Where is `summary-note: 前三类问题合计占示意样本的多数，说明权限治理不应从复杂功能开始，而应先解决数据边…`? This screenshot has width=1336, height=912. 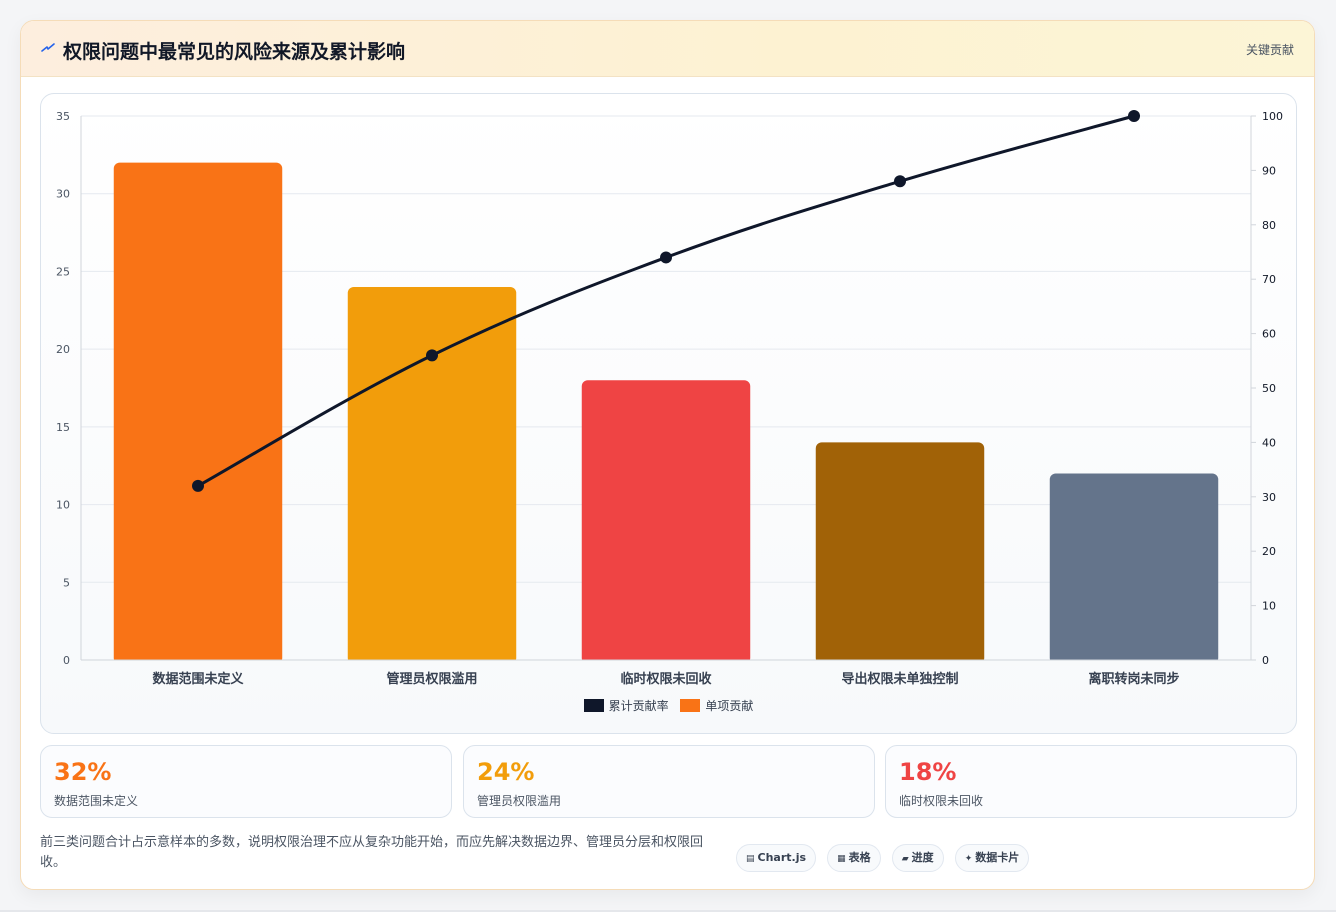
summary-note: 前三类问题合计占示意样本的多数，说明权限治理不应从复杂功能开始，而应先解决数据边… is located at coordinates (372, 852).